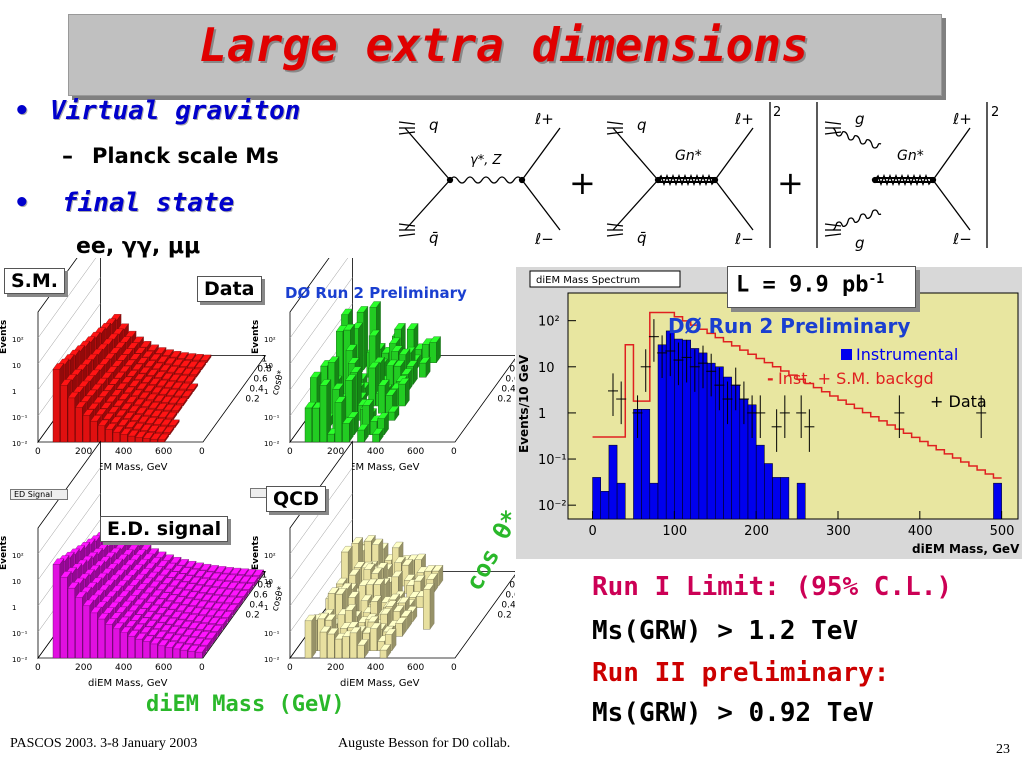 The image size is (1024, 768). What do you see at coordinates (175, 111) in the screenshot?
I see `bullet-virtual-graviton: Virtual graviton` at bounding box center [175, 111].